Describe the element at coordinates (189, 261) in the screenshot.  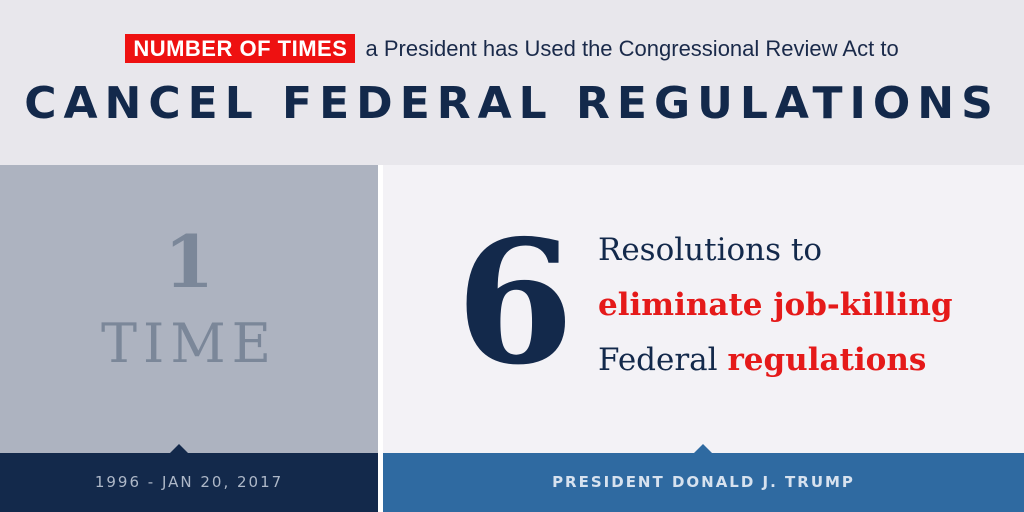
I see `left-count: 1` at that location.